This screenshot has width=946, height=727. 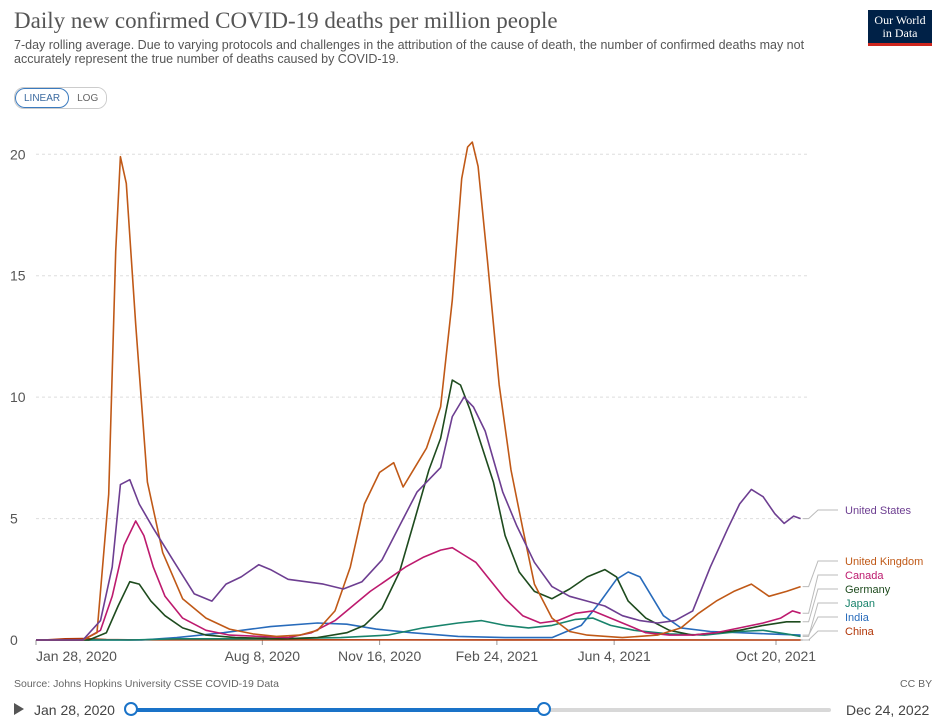 What do you see at coordinates (614, 656) in the screenshot?
I see `x-tick-label: Jun 4, 2021` at bounding box center [614, 656].